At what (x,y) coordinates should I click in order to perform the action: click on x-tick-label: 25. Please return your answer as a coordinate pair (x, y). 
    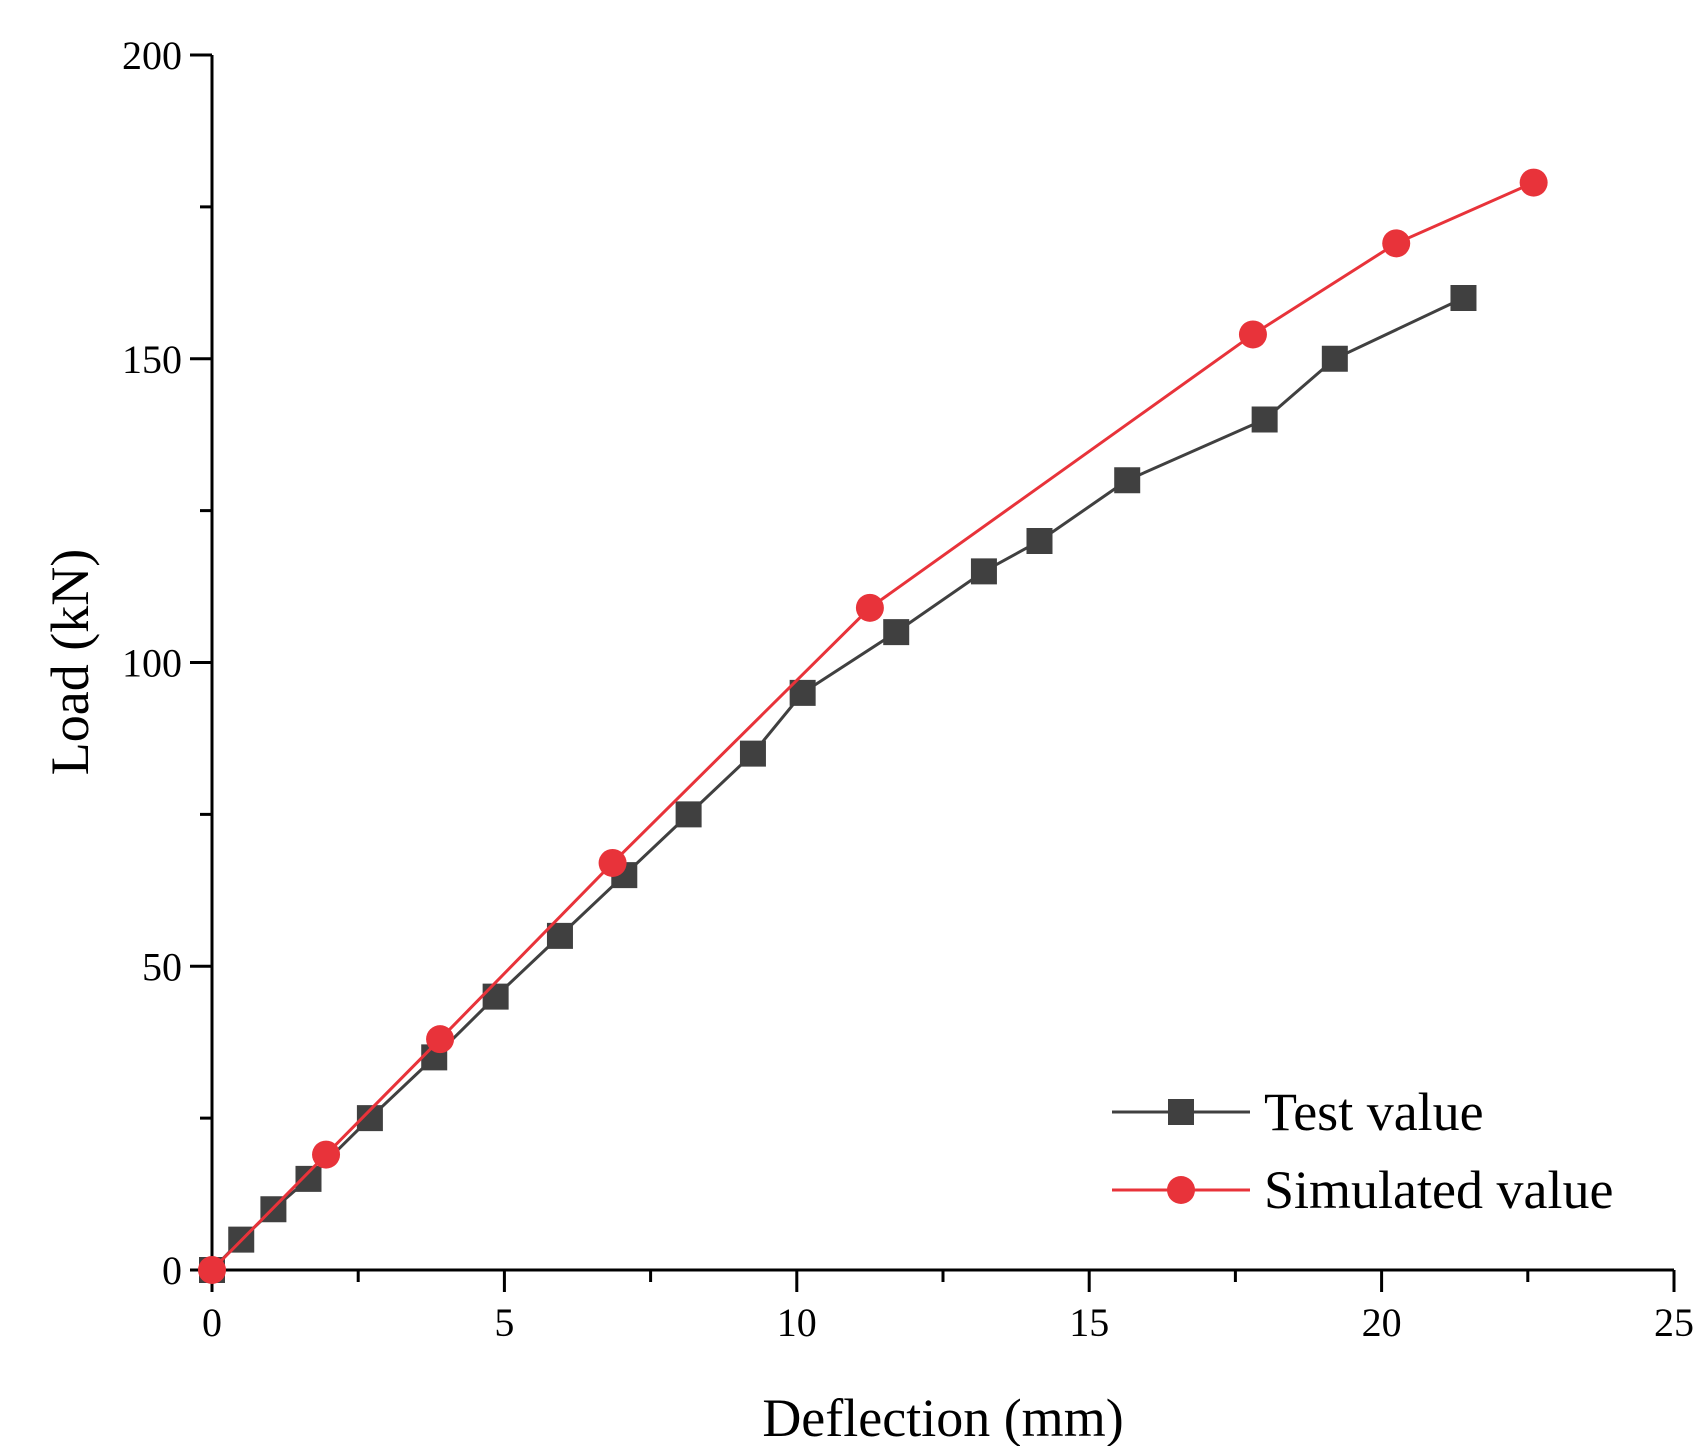
    Looking at the image, I should click on (1674, 1322).